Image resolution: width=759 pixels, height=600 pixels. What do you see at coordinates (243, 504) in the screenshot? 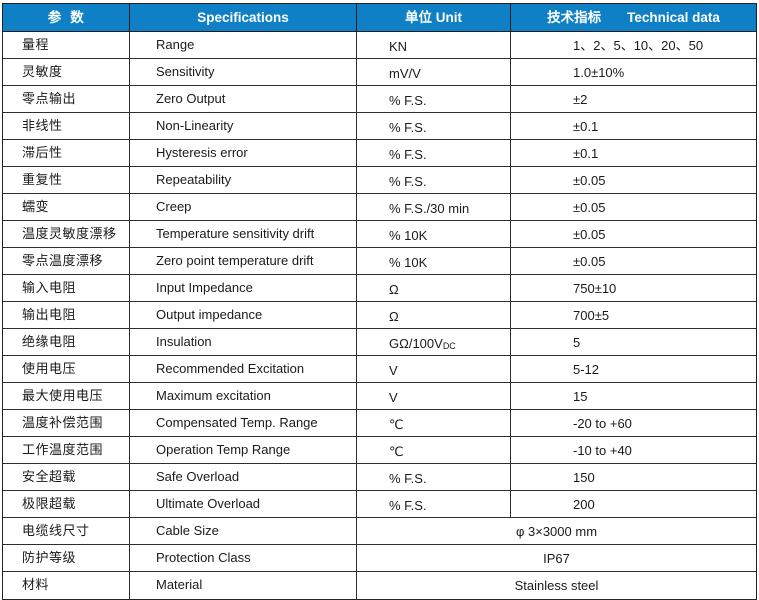
I see `specification-en-cell: Ultimate Overload` at bounding box center [243, 504].